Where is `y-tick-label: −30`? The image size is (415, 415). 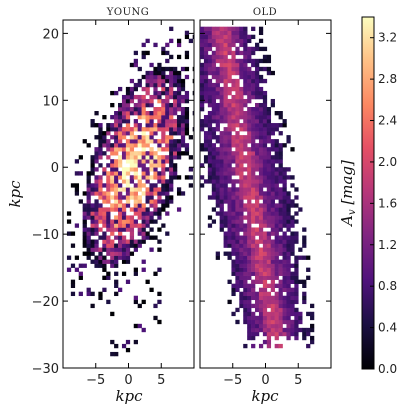
y-tick-label: −30 is located at coordinates (45, 369).